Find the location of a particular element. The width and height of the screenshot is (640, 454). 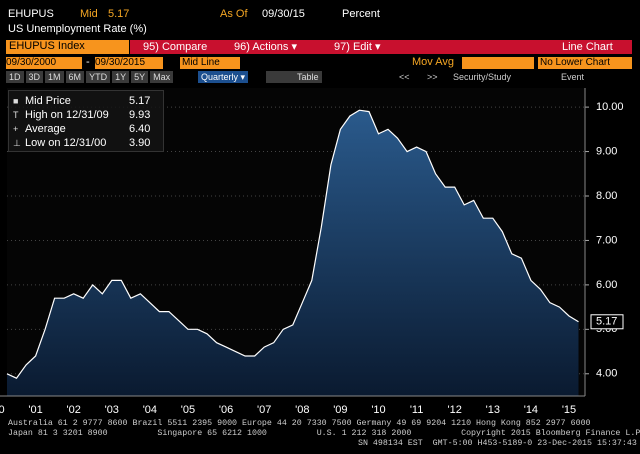

legend-value: 6.40 is located at coordinates (140, 129).